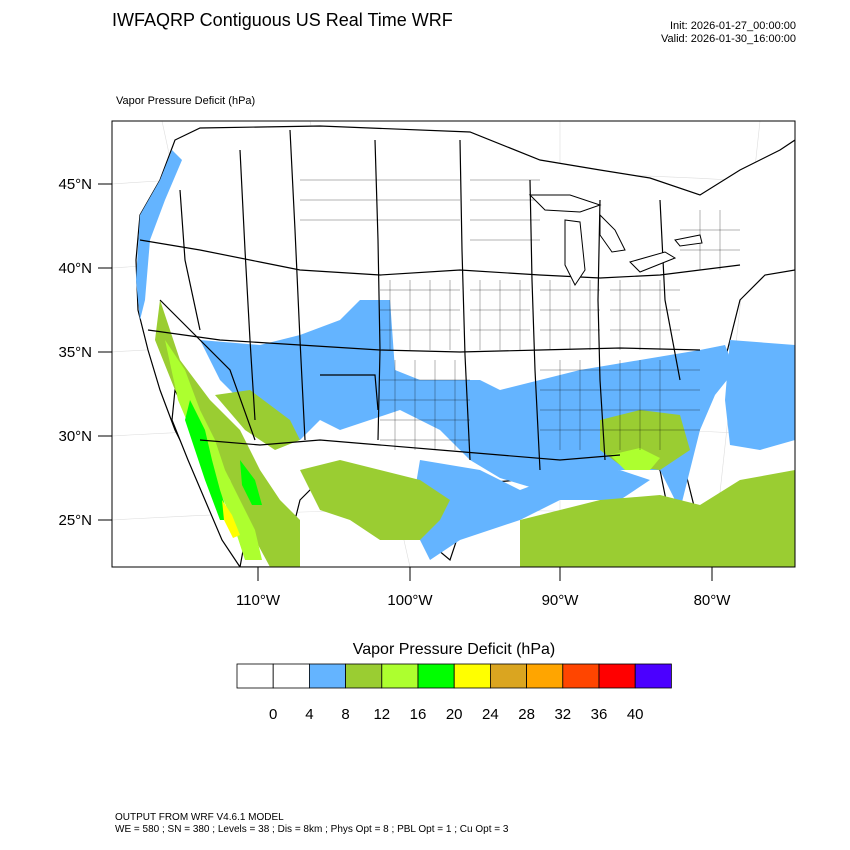  I want to click on latitude-labels: 45°N 40°N 35°N 30°N 25°N, so click(75, 352).